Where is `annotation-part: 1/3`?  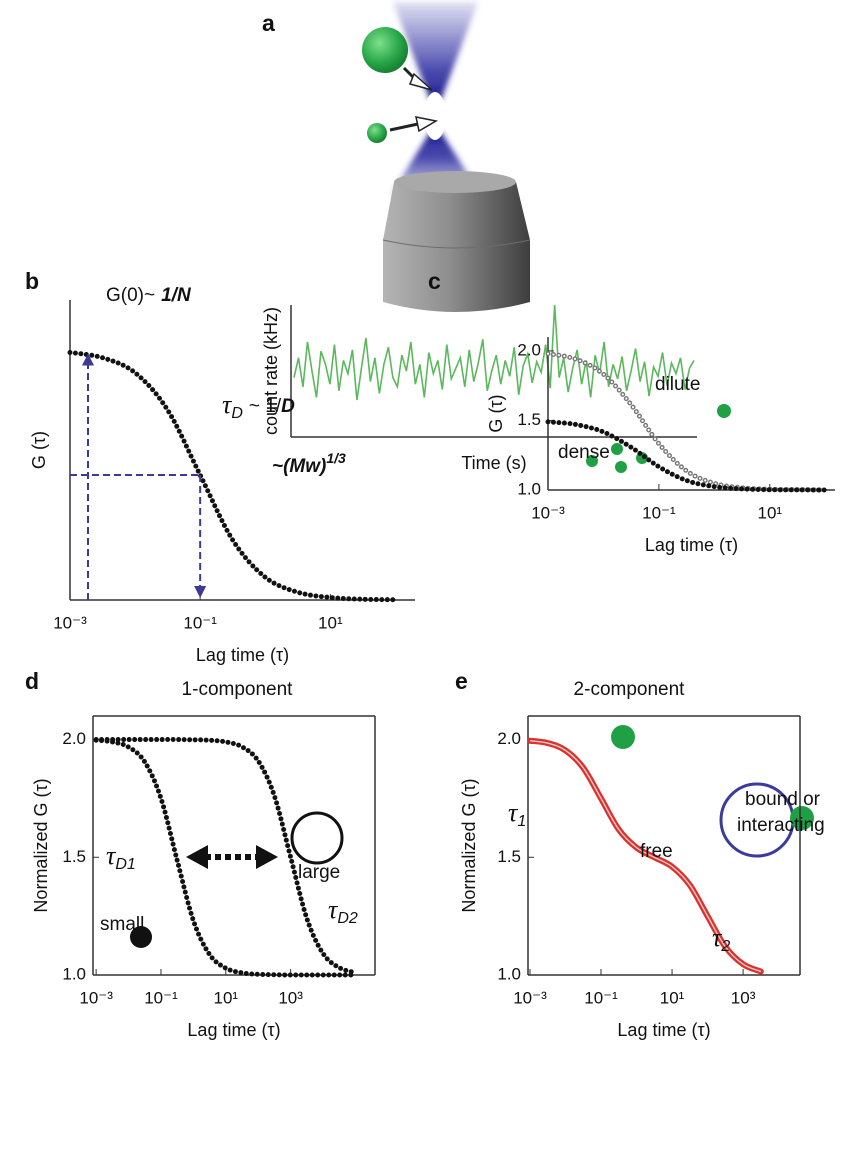
annotation-part: 1/3 is located at coordinates (336, 458).